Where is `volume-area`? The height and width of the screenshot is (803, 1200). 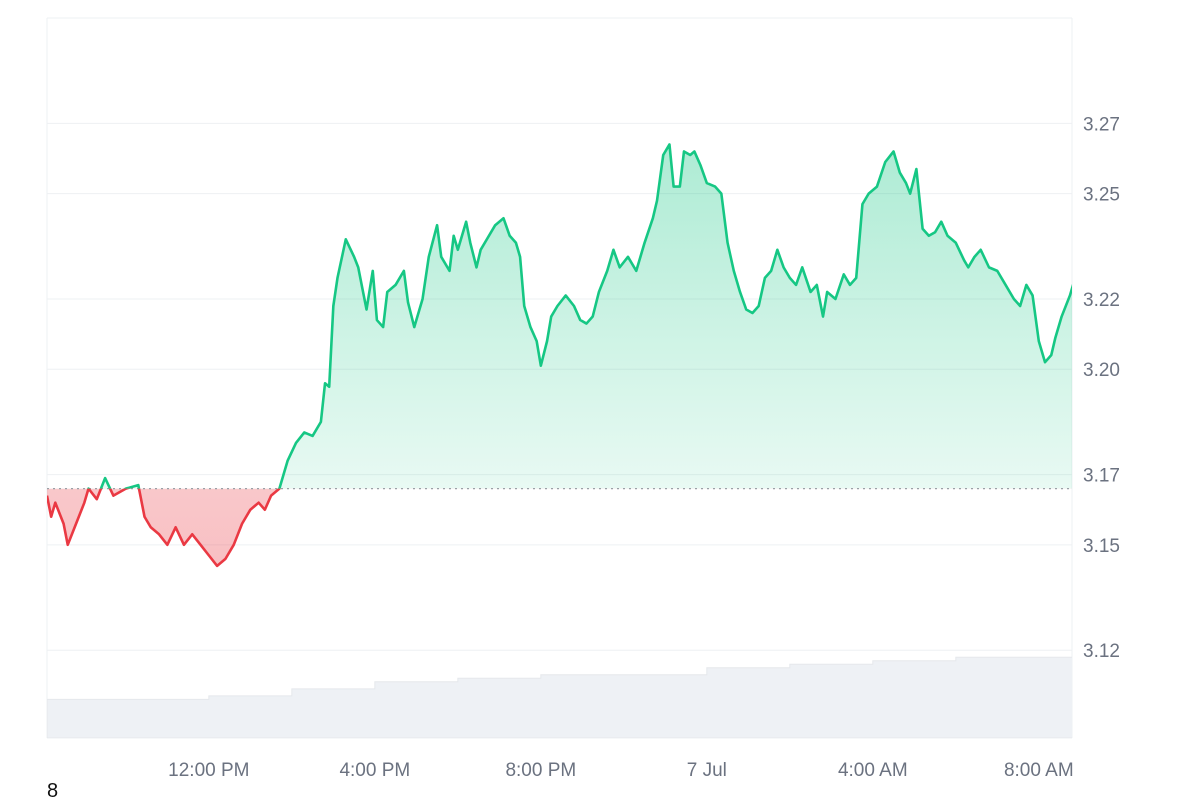
volume-area is located at coordinates (559, 697).